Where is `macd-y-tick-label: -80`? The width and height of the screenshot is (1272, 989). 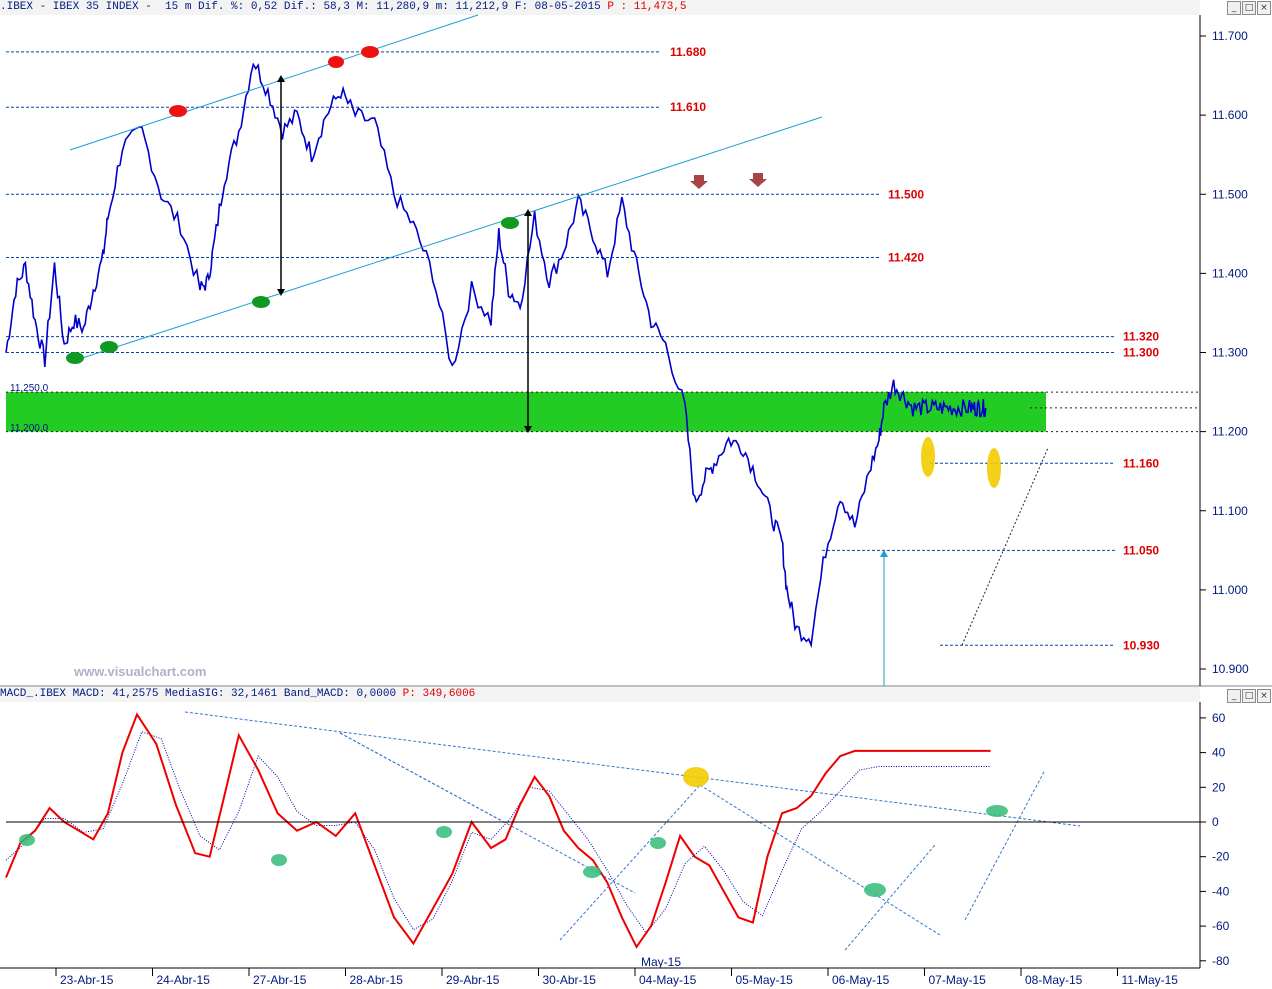 macd-y-tick-label: -80 is located at coordinates (1221, 961).